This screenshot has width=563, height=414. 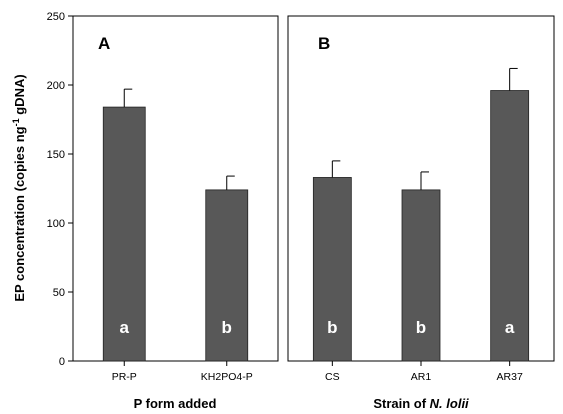 I want to click on x-axis-title-panel-a: P form added, so click(x=175, y=403).